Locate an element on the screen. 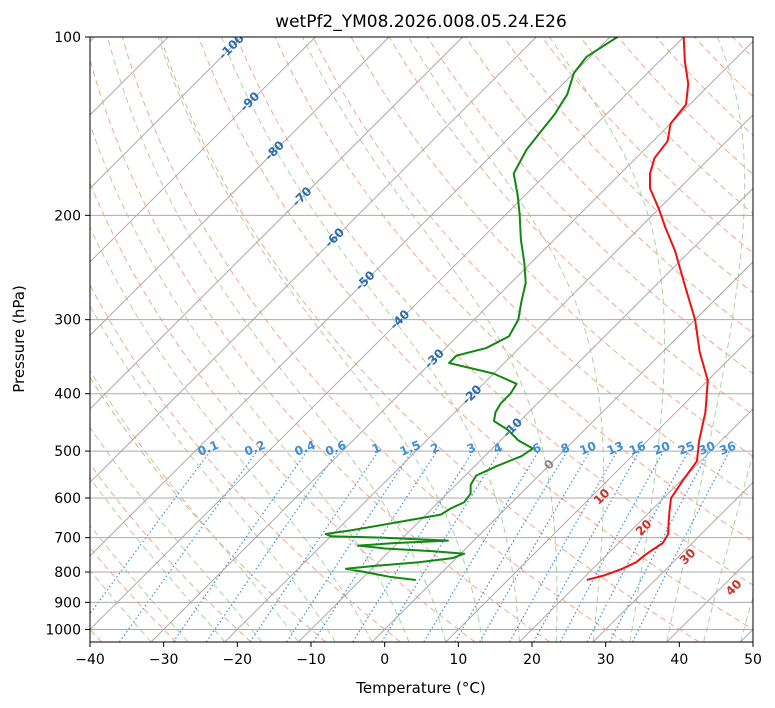 The image size is (775, 708). x-axis-title: Temperature (°C) is located at coordinates (420, 688).